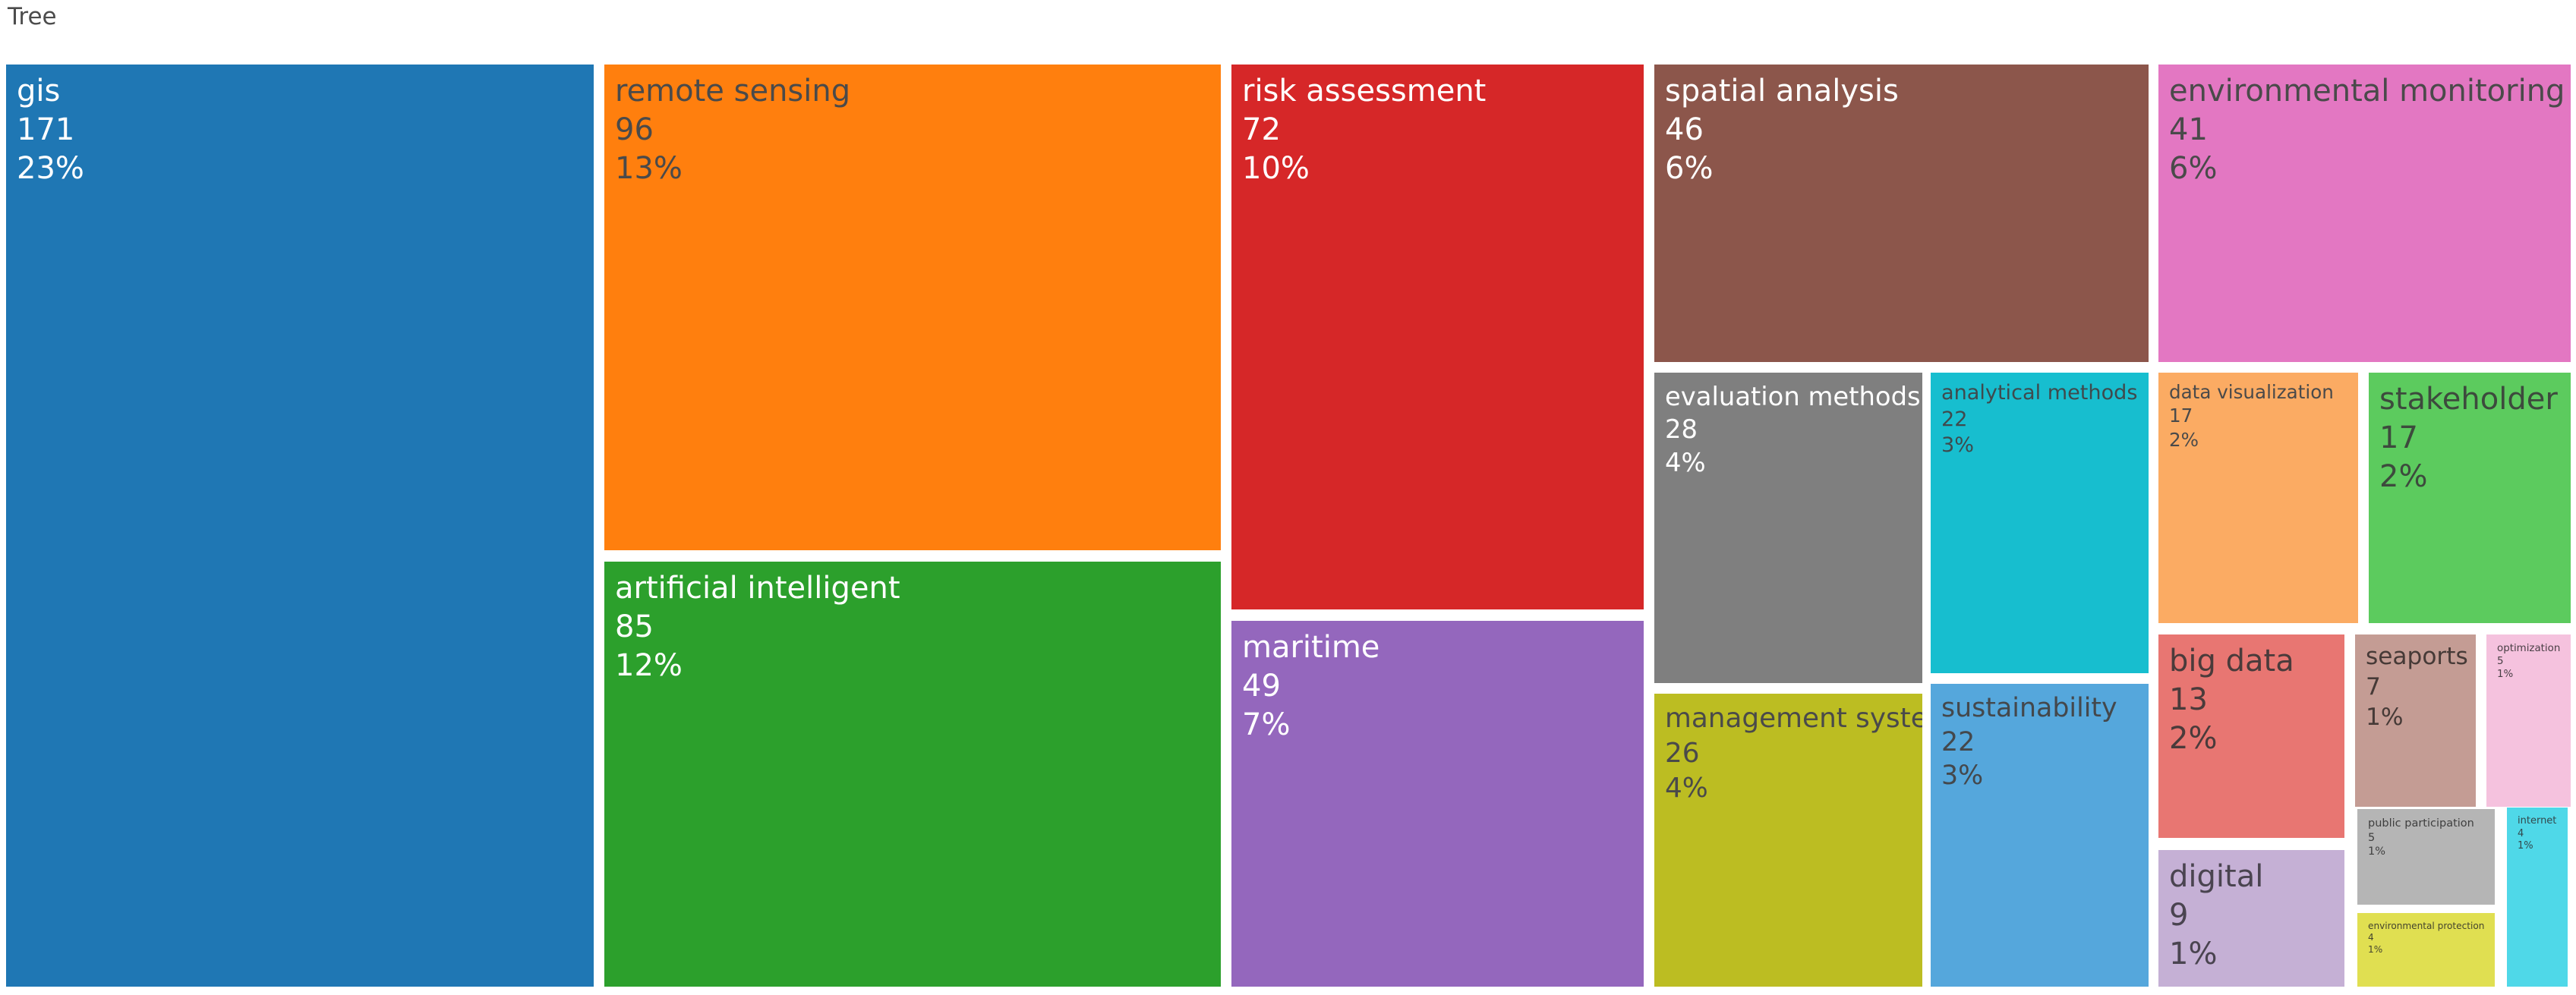 This screenshot has width=2576, height=995. I want to click on treemap-tile-spatial-analysis: spatial analysis 46 6%, so click(1901, 213).